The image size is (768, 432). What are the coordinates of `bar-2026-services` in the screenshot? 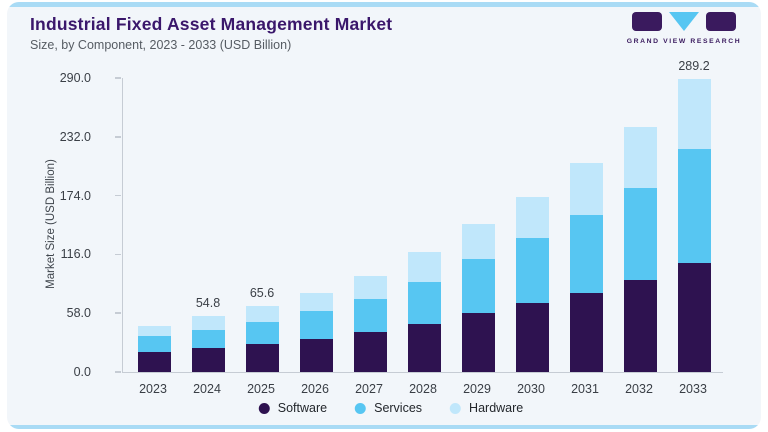 It's located at (316, 325).